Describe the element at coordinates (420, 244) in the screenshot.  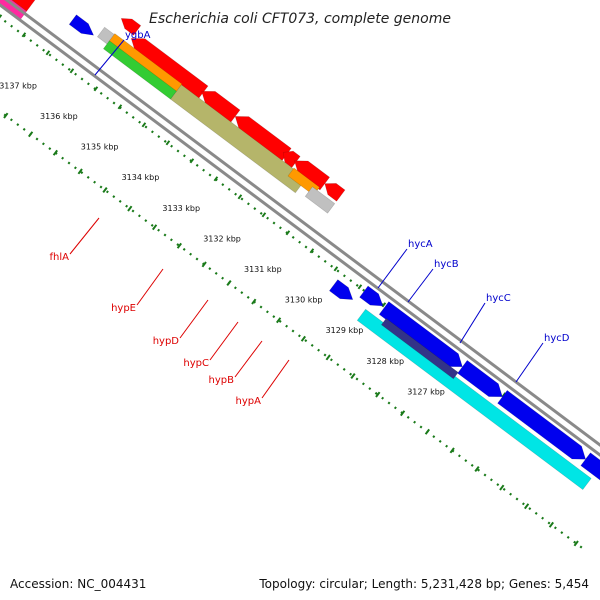
I see `gene-label: hycA` at that location.